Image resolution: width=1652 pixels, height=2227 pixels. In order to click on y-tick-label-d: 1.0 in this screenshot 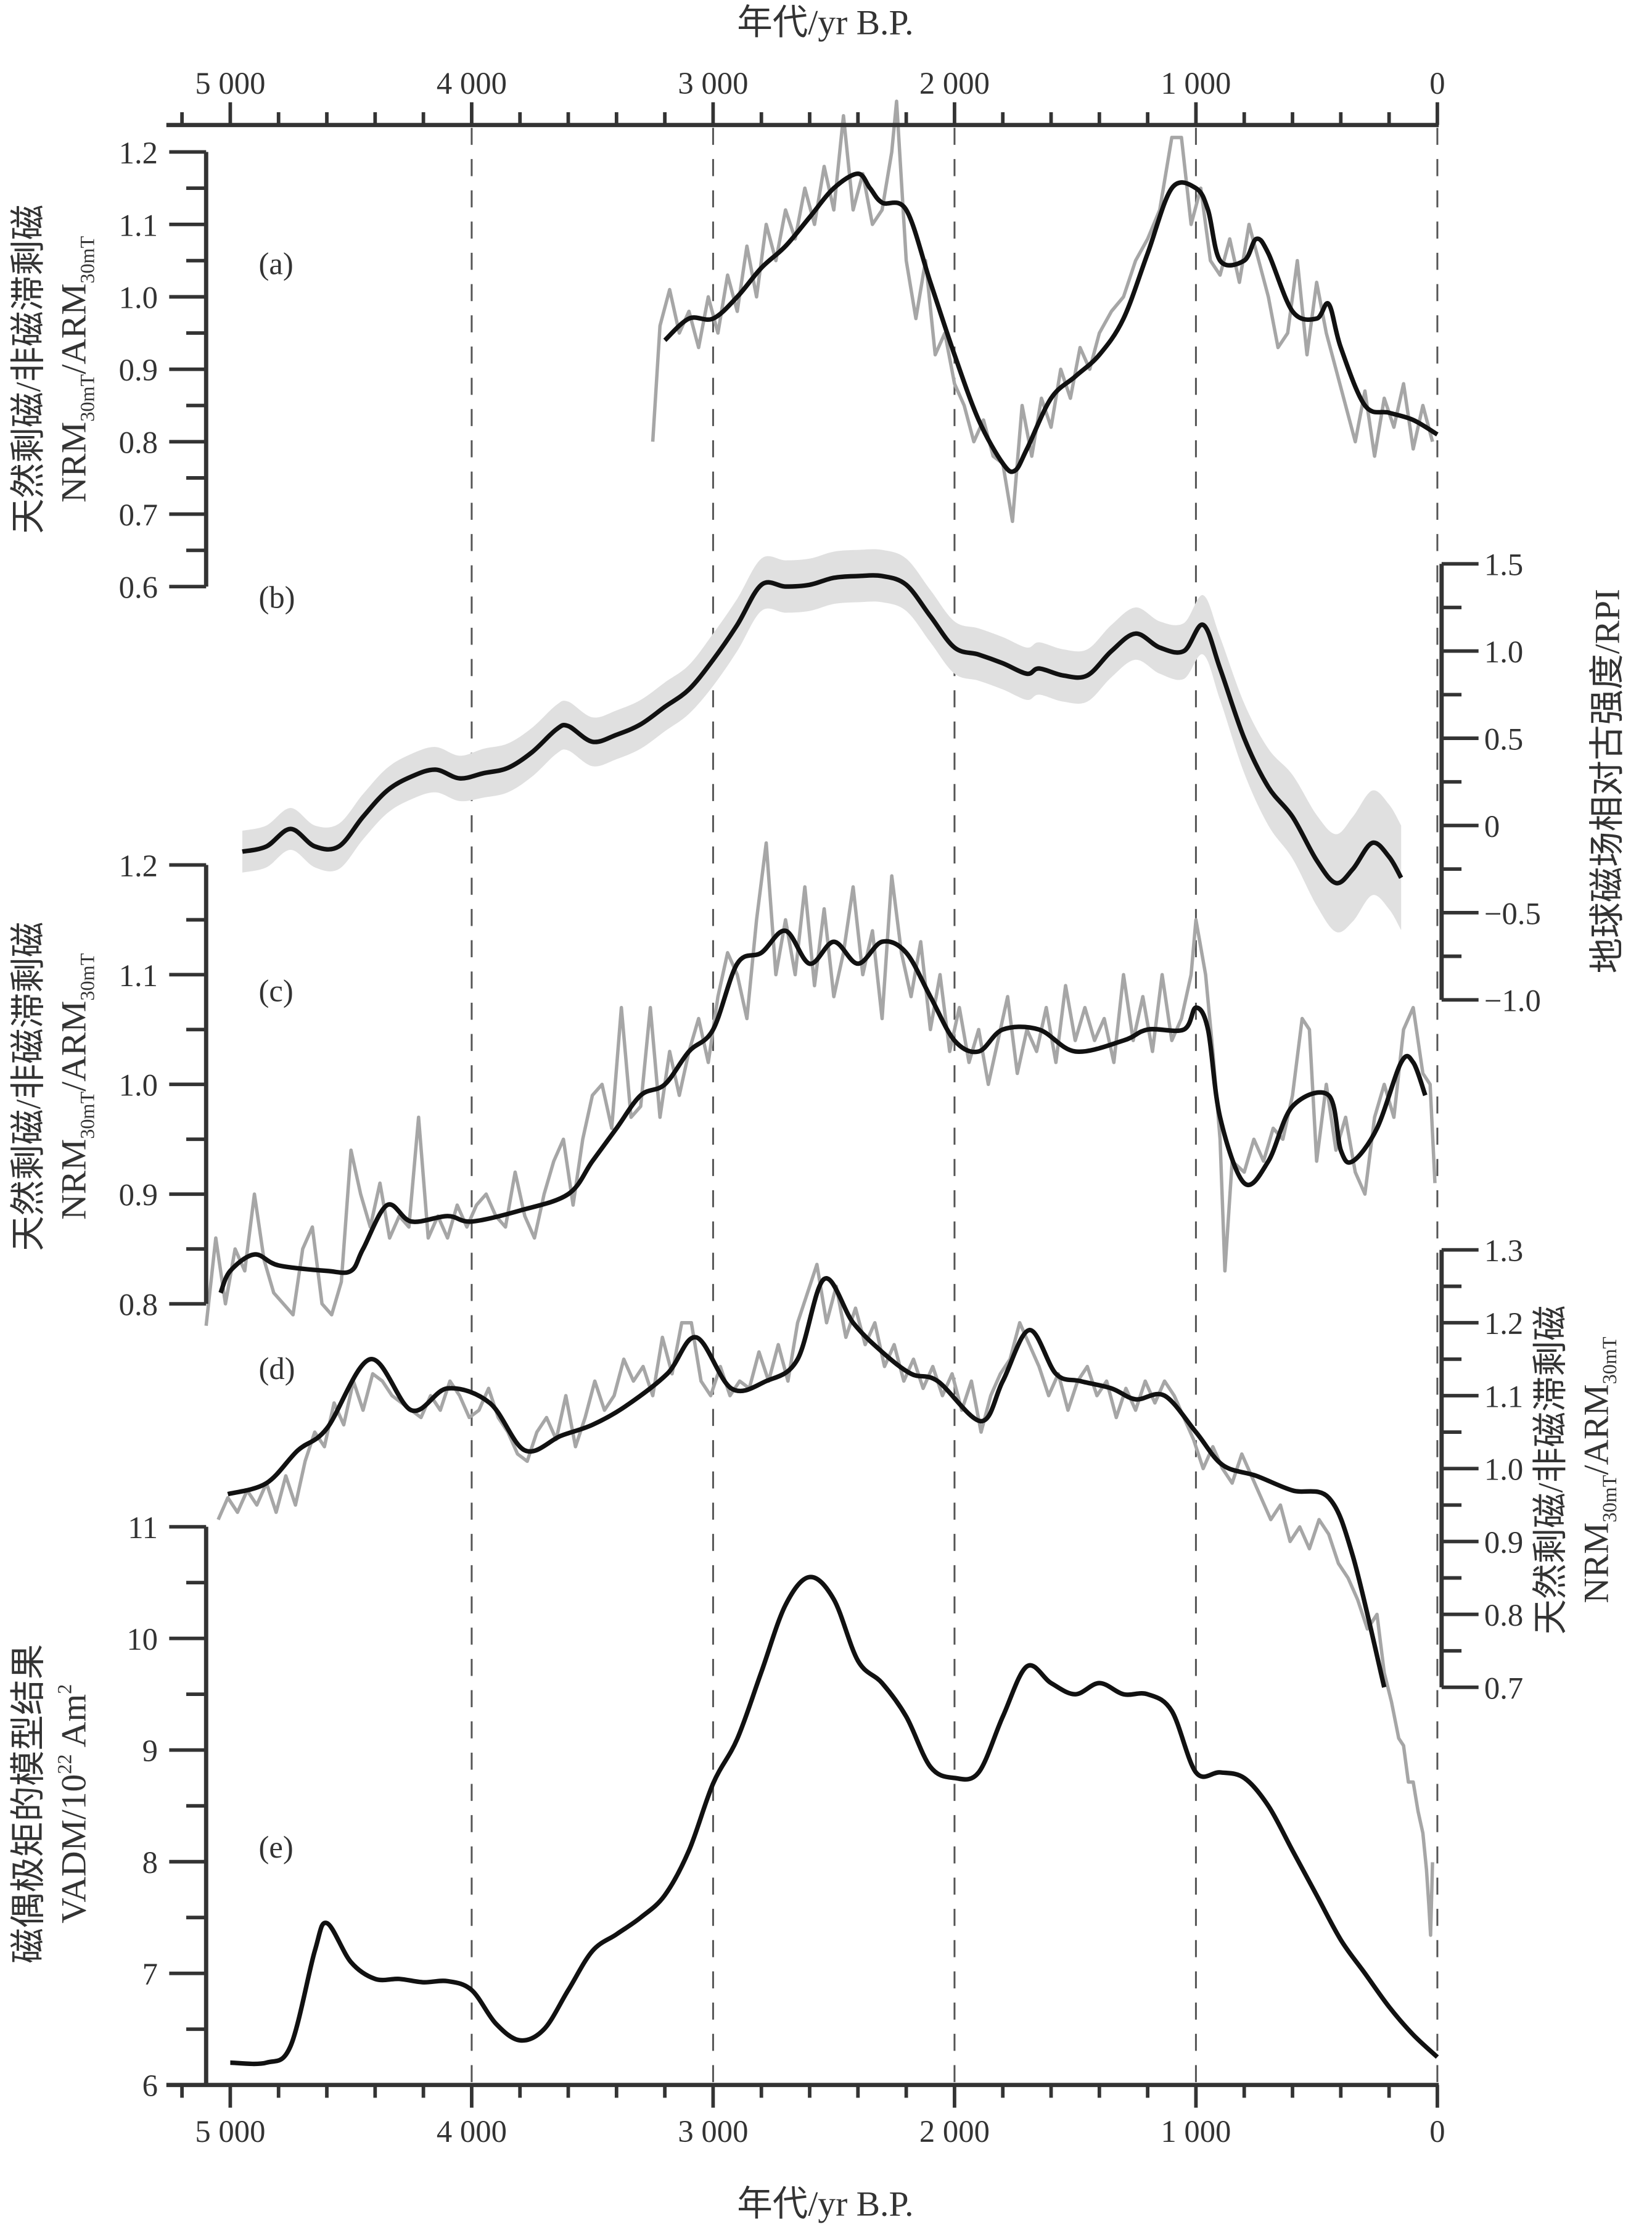, I will do `click(1503, 1469)`.